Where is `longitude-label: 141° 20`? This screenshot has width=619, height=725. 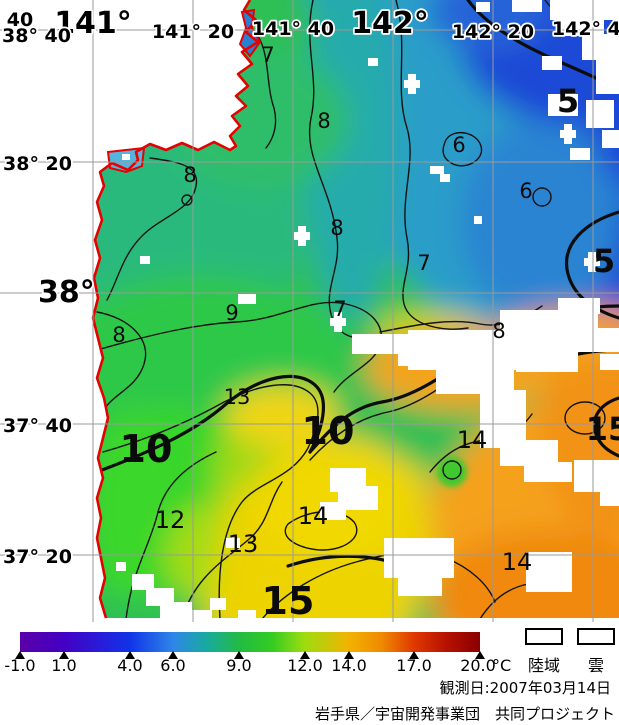
longitude-label: 141° 20 is located at coordinates (193, 32).